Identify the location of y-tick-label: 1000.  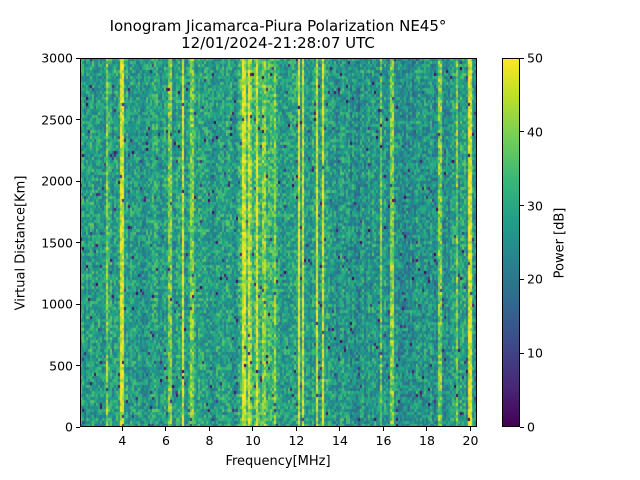
(57, 304).